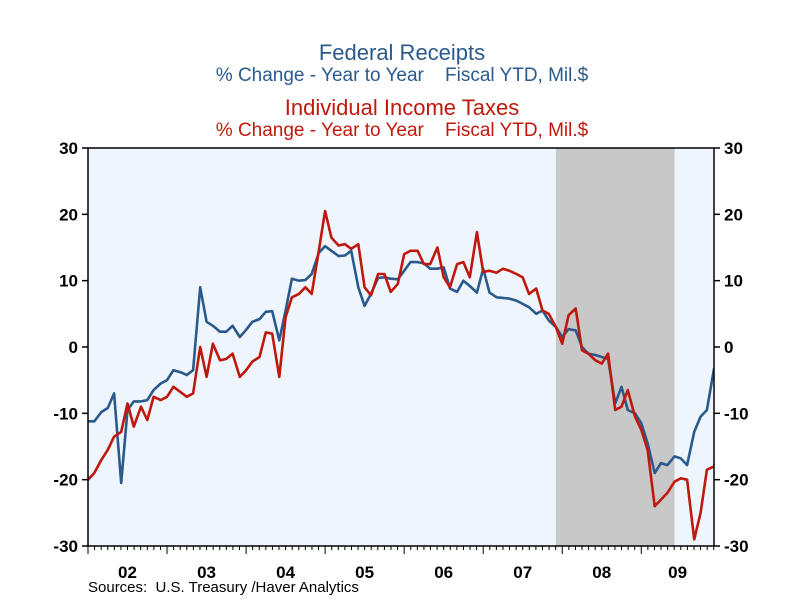 This screenshot has height=604, width=804. Describe the element at coordinates (73, 347) in the screenshot. I see `y-tick-label-left: 0` at that location.